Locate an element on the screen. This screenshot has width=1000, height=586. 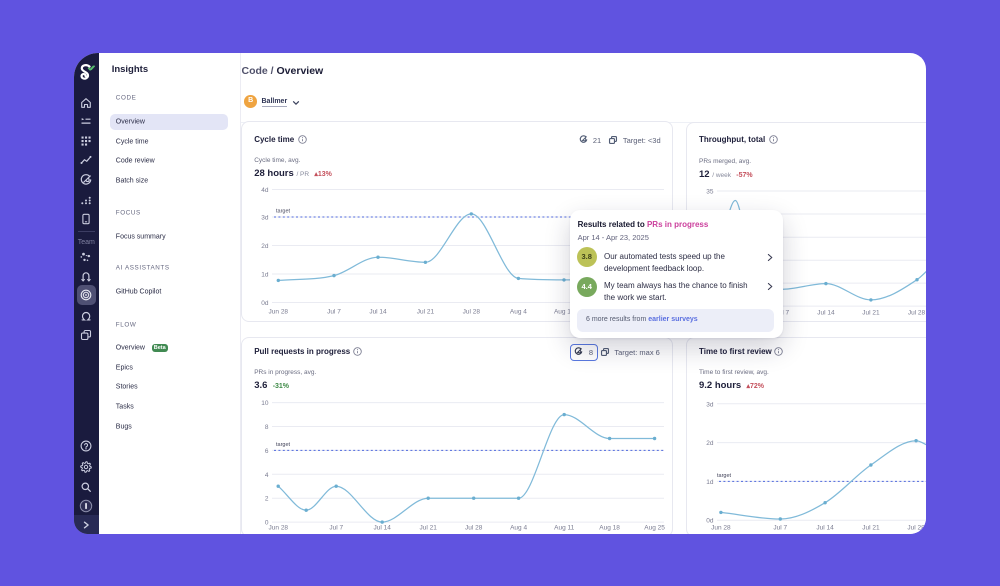
svg-text: 35 is located at coordinates (710, 191).